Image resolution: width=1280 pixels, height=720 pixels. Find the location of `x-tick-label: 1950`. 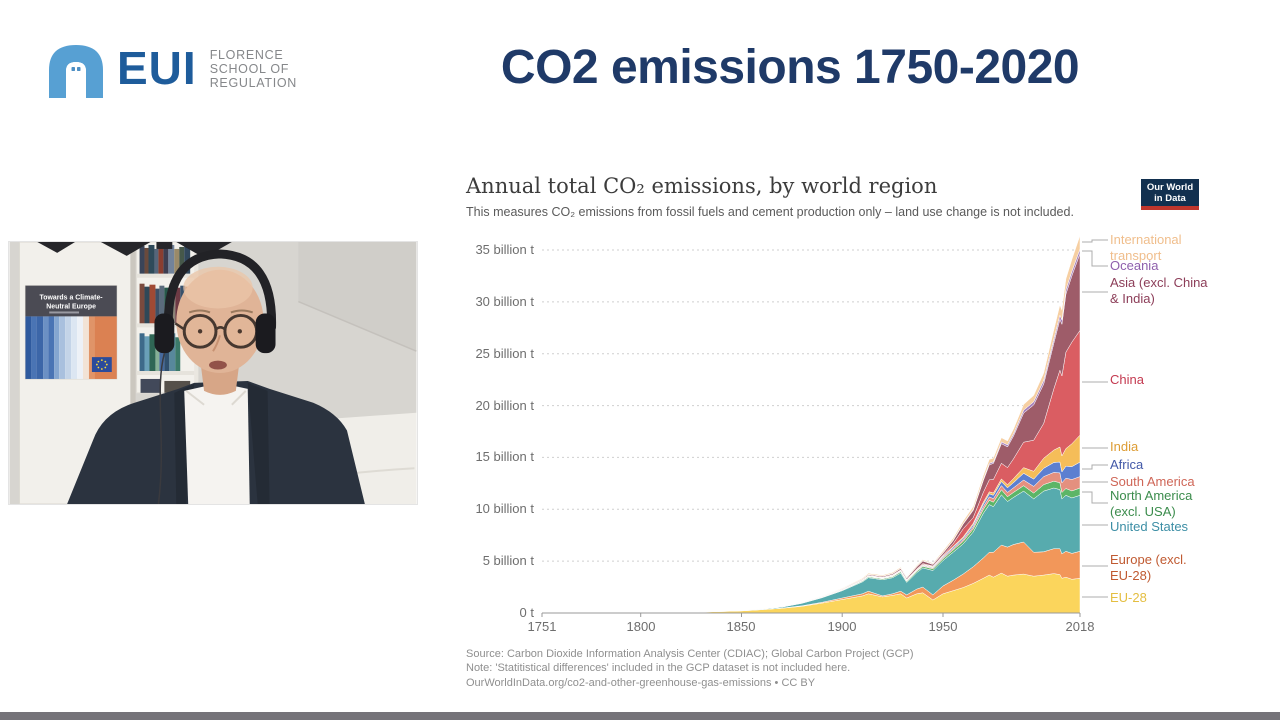

x-tick-label: 1950 is located at coordinates (943, 626).